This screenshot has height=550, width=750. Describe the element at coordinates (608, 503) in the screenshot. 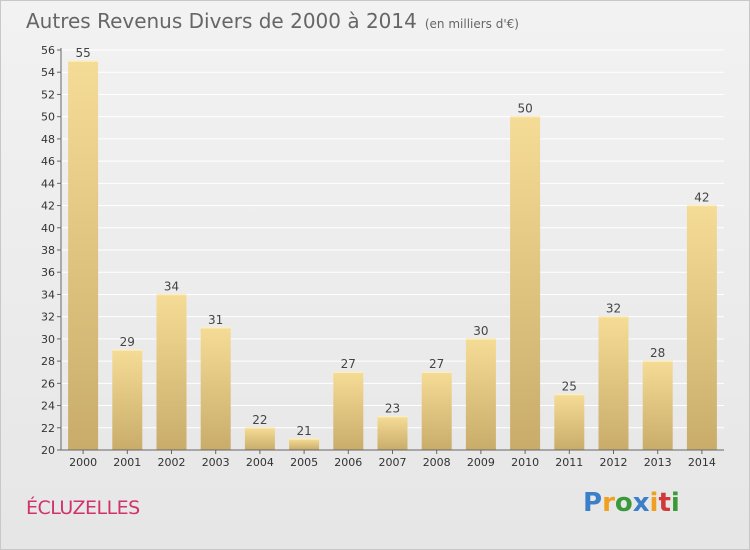

I see `logo-letter: r` at that location.